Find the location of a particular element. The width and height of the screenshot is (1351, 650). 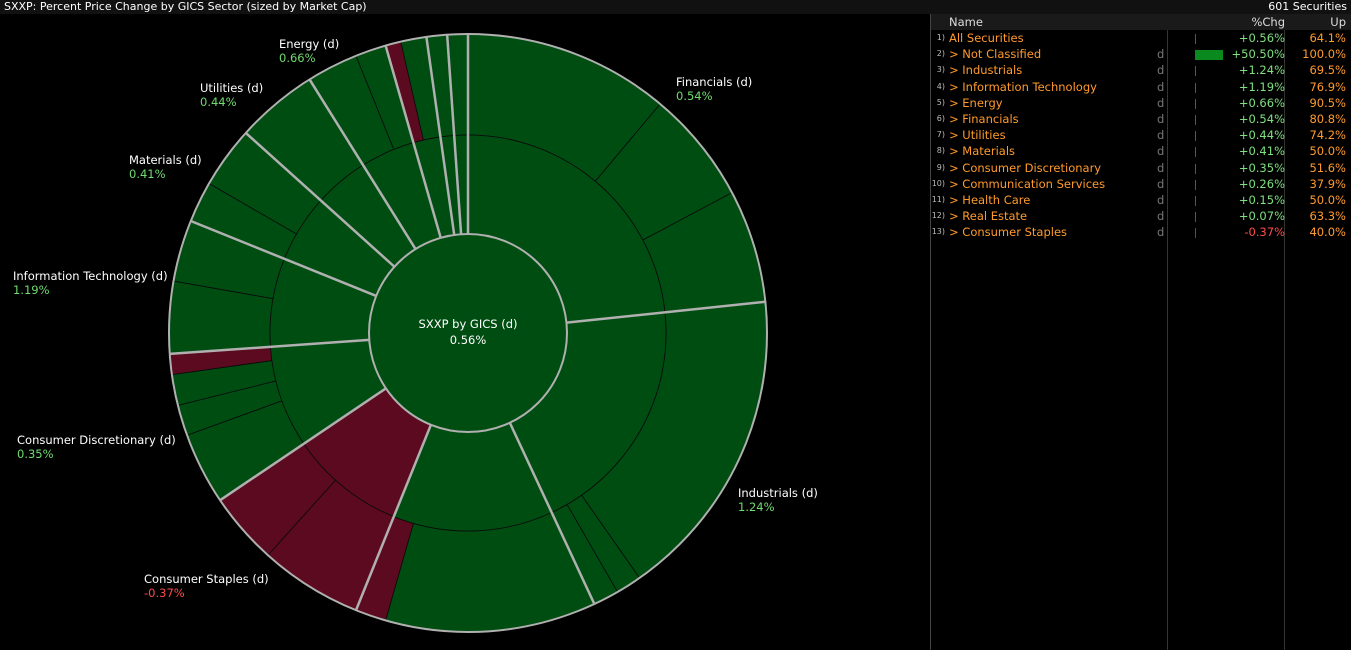

column-separator is located at coordinates (1167, 332).